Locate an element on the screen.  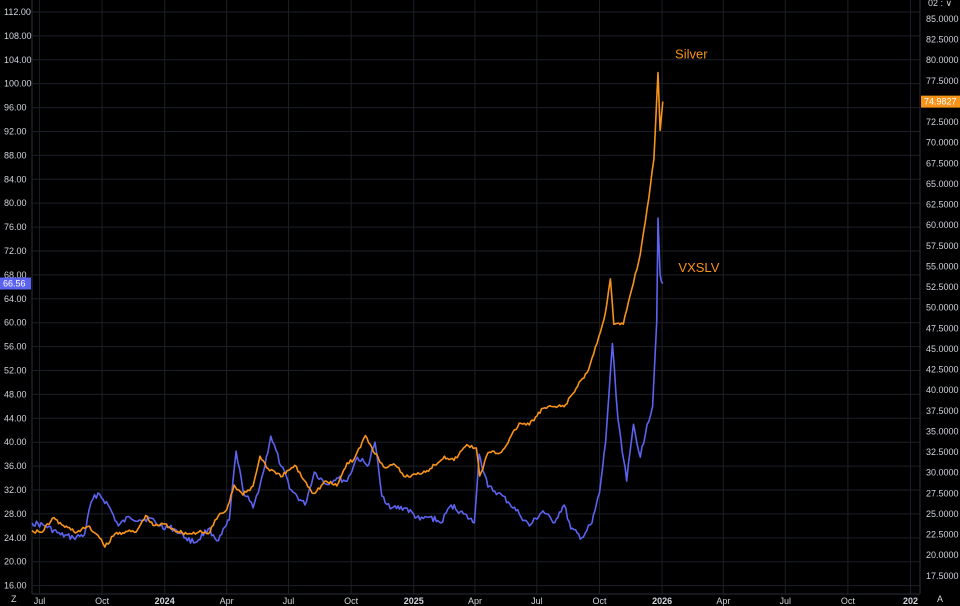
right-tick-label: 67.5000 is located at coordinates (942, 163).